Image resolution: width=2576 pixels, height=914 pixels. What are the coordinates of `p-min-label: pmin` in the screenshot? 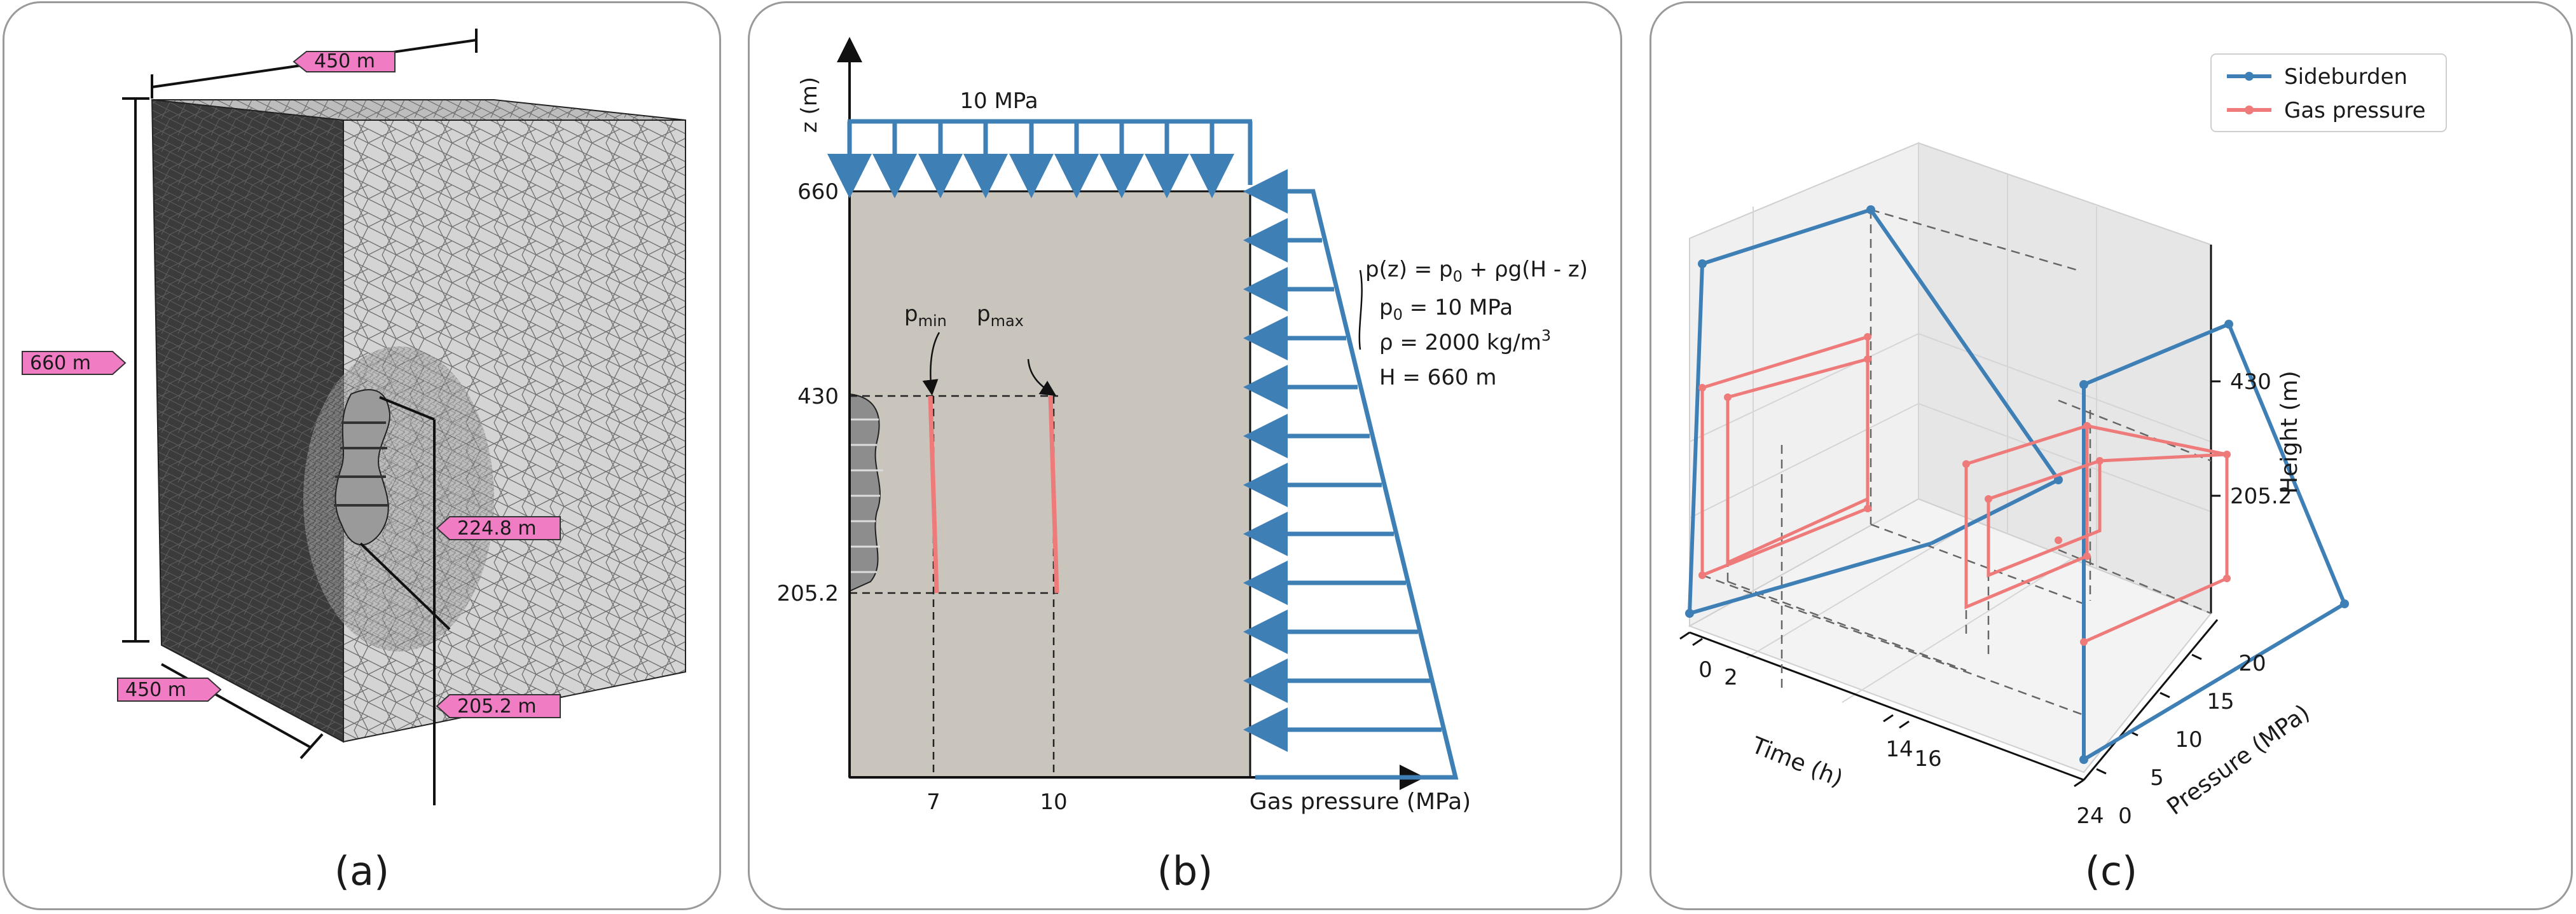 It's located at (925, 315).